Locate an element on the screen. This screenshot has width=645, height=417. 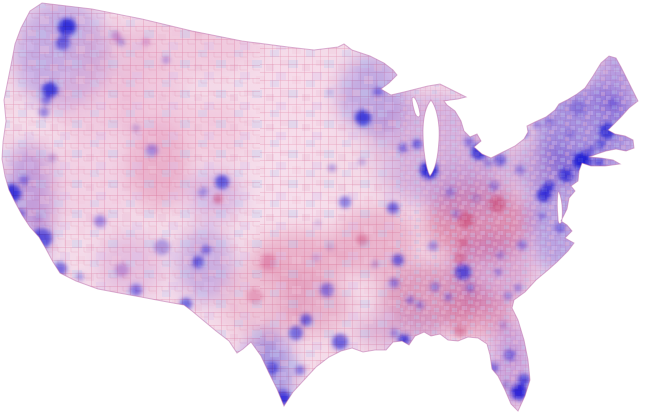
hotspot-montana-red-spot is located at coordinates (200, 26).